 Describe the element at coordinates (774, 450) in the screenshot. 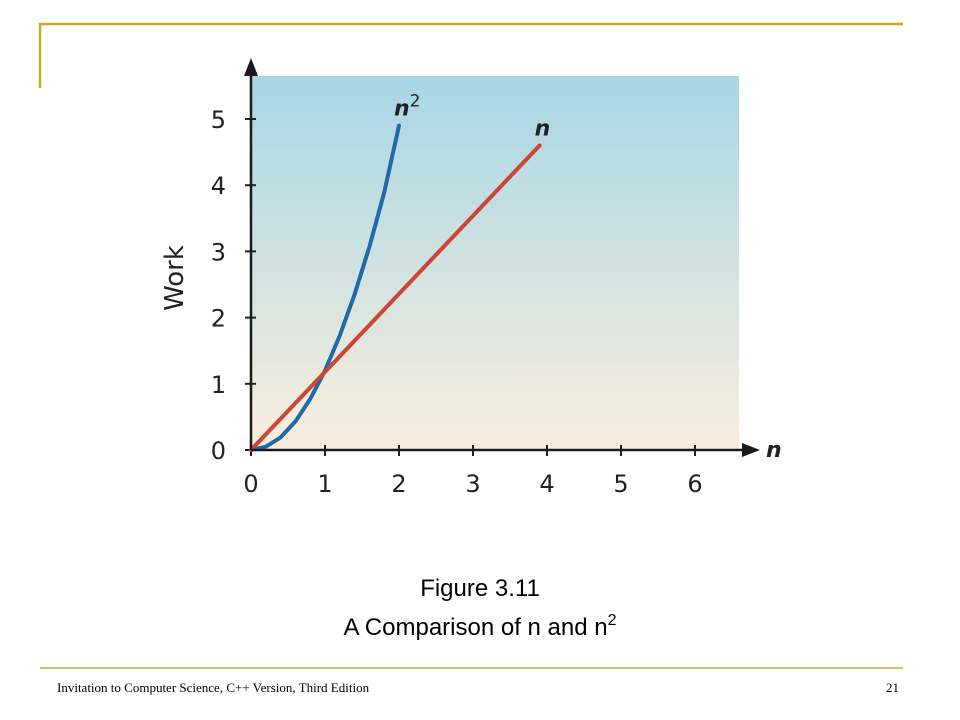

I see `x-axis-label: n` at that location.